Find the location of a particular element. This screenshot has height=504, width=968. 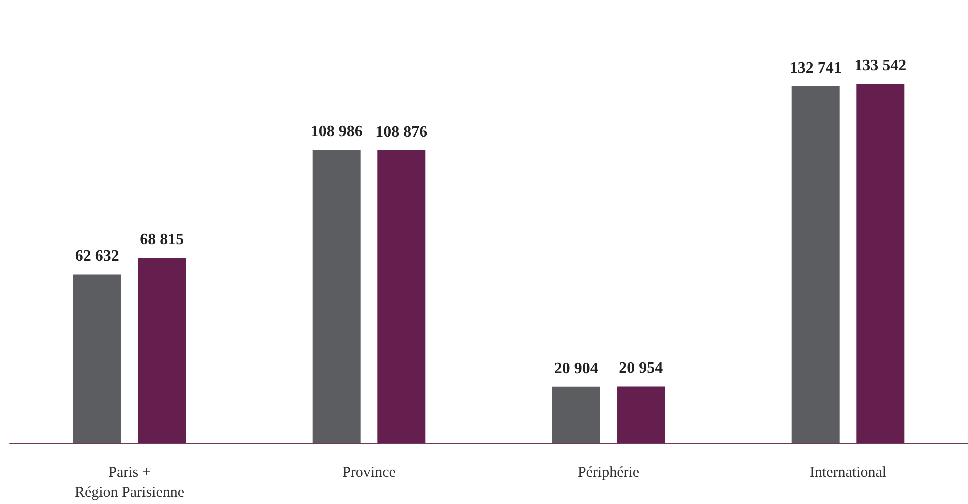

x-tick-label: Paris + Région Parisienne is located at coordinates (129, 483).